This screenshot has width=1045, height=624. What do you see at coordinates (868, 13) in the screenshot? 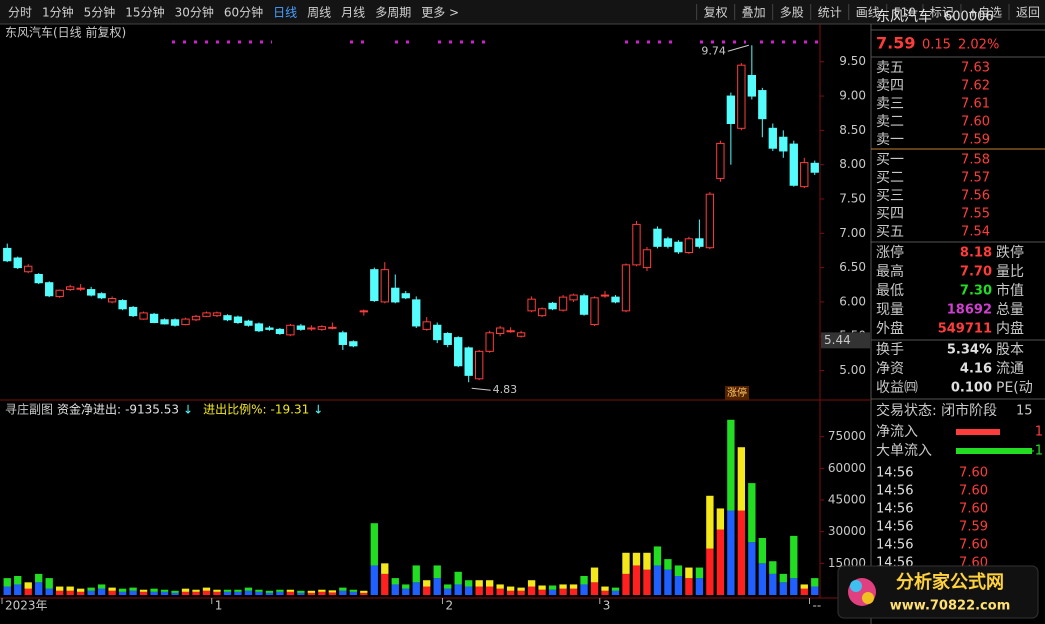
I see `toolbar-button: 画线` at bounding box center [868, 13].